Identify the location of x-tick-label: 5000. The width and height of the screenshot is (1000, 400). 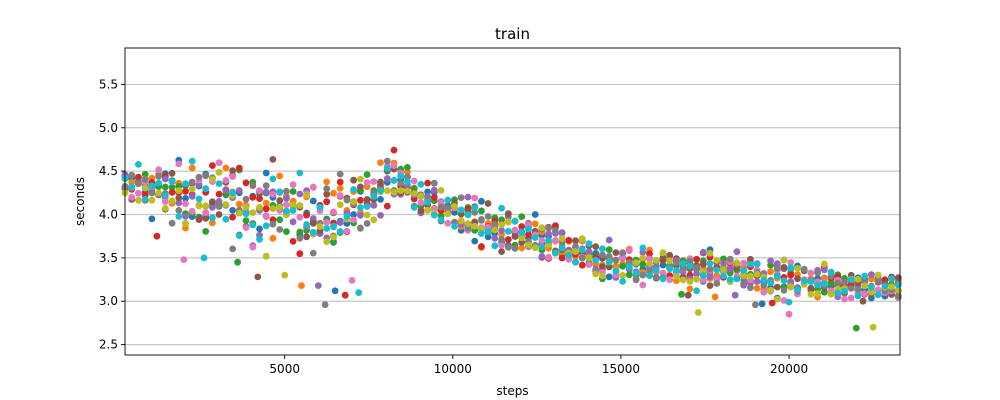
(284, 369).